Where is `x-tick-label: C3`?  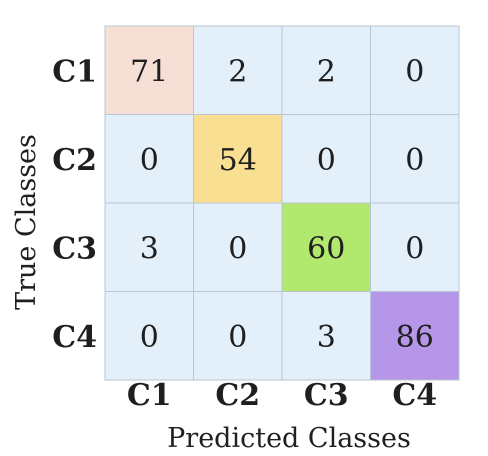
x-tick-label: C3 is located at coordinates (326, 395).